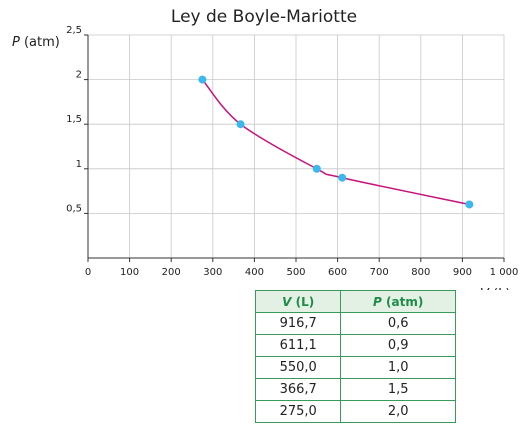 This screenshot has height=432, width=526. Describe the element at coordinates (398, 345) in the screenshot. I see `table-cell: 0,9` at that location.